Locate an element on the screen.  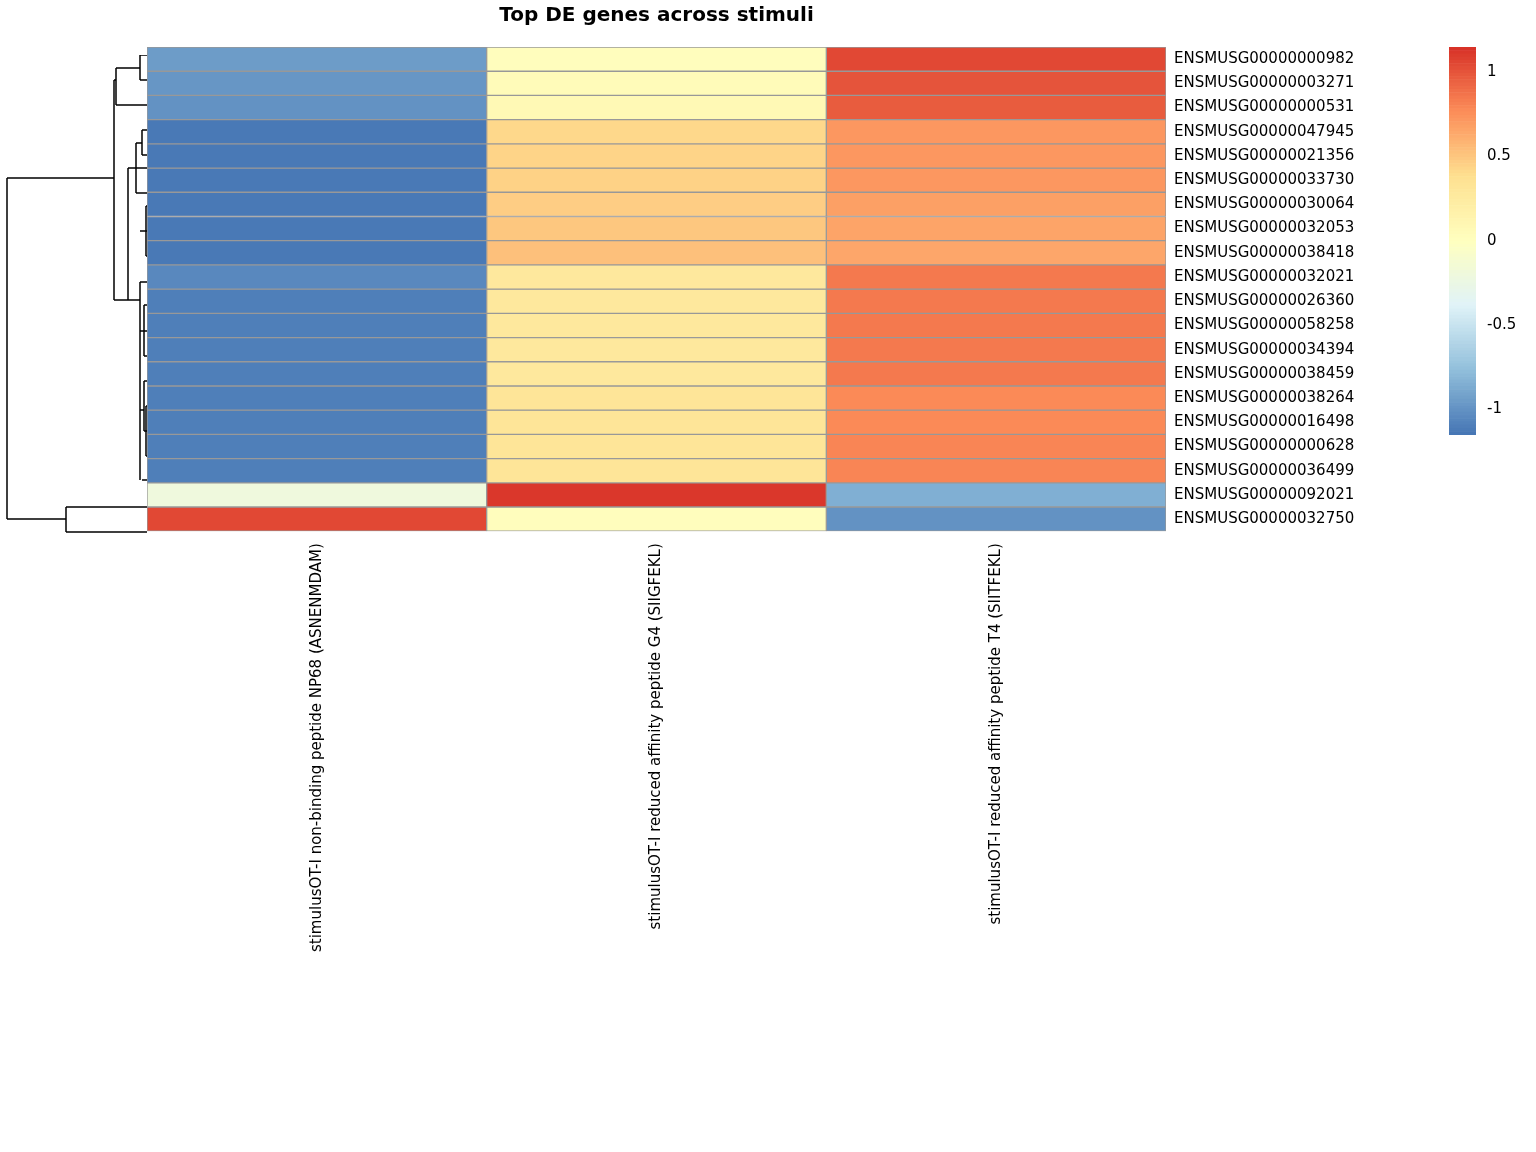
color-bar-label: 1 is located at coordinates (1492, 71).